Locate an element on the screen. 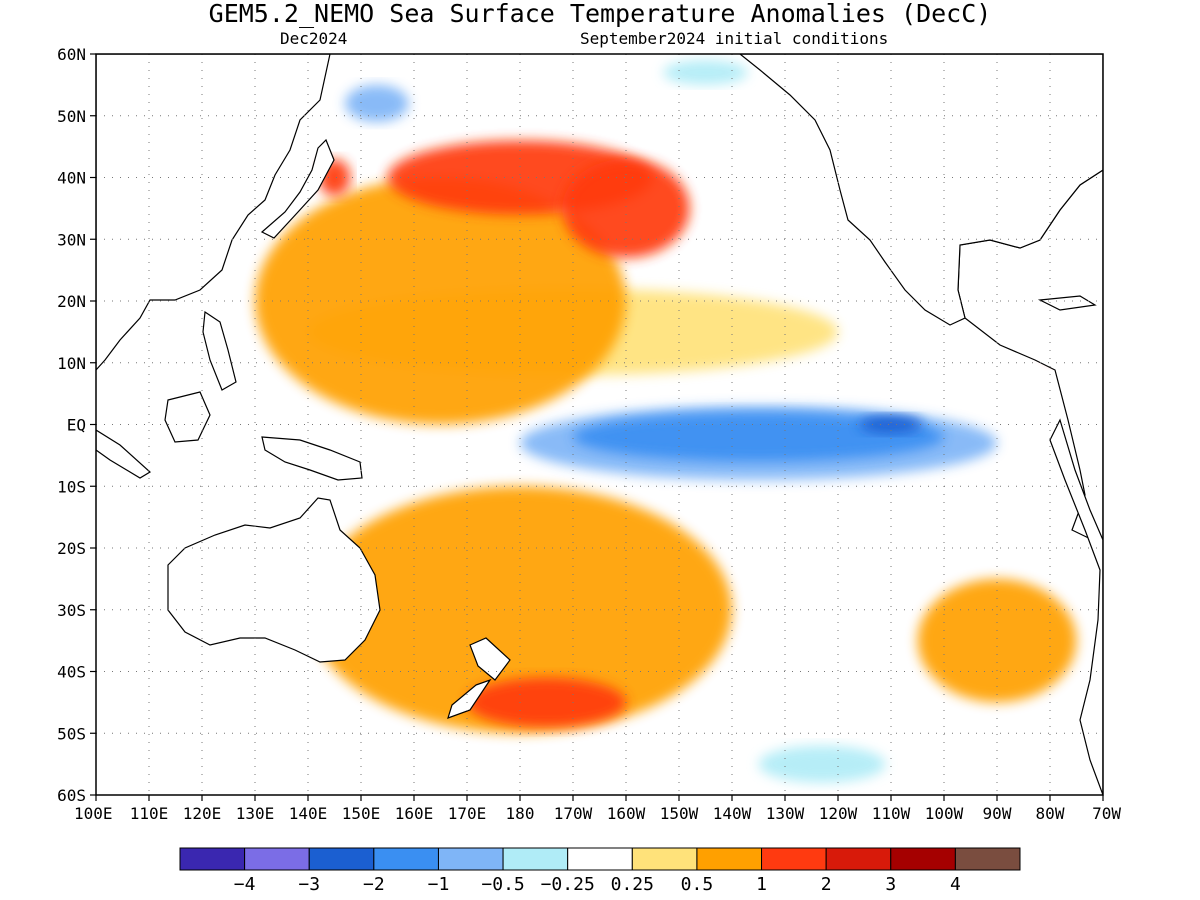 The image size is (1200, 900). lon-tick-label: 140W is located at coordinates (732, 813).